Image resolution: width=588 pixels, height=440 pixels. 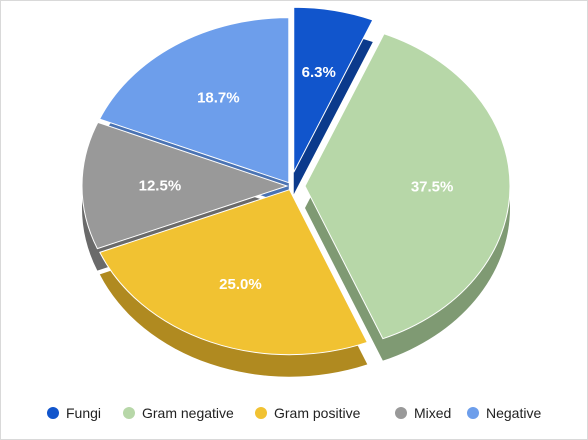 I want to click on slice-label-mixed: 12.5%, so click(x=160, y=186).